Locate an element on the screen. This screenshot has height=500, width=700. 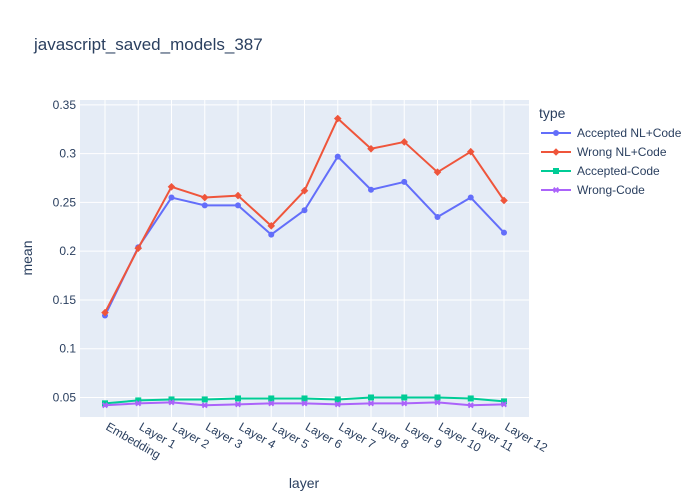
y-tick-label: 0.05 is located at coordinates (65, 397).